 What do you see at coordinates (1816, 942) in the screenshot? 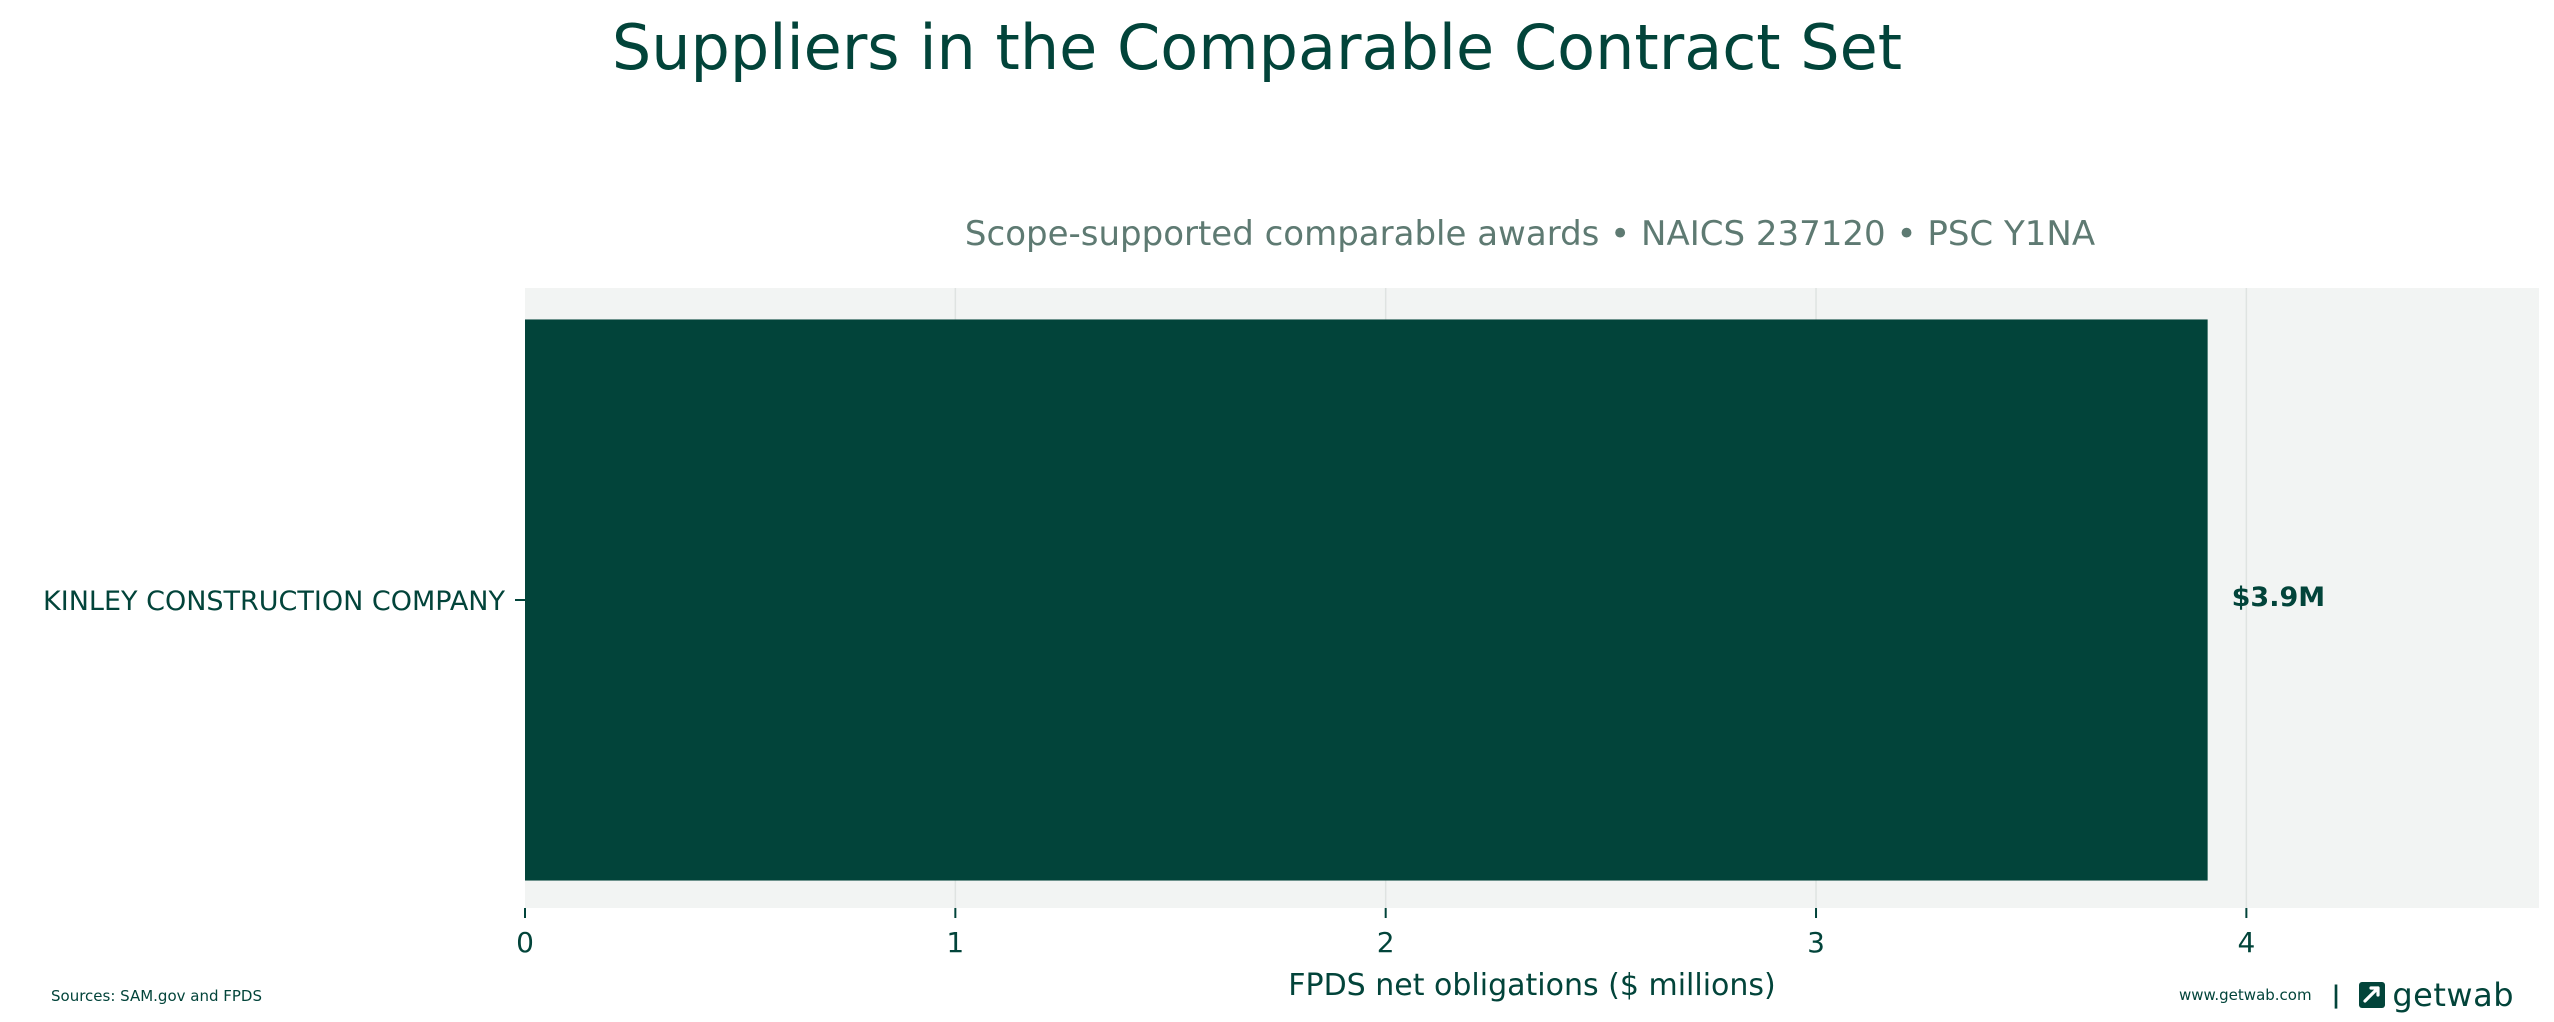
I see `x-tick-label: 3` at bounding box center [1816, 942].